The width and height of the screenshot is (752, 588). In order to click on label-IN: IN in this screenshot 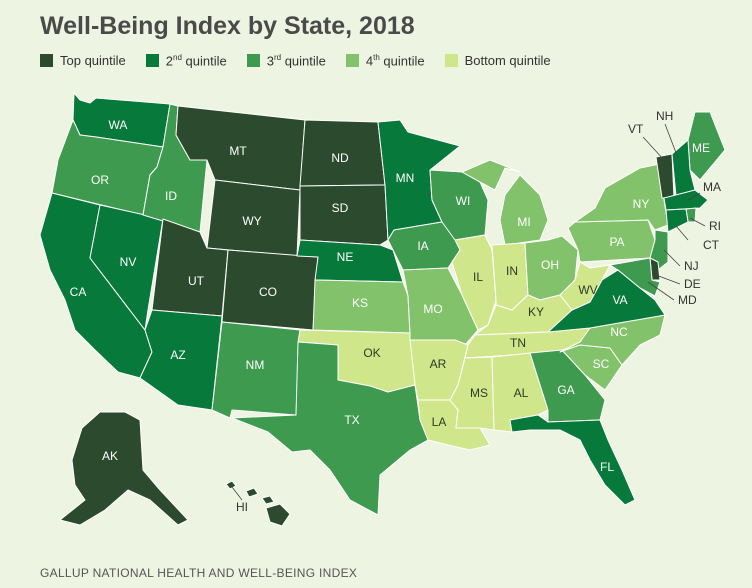, I will do `click(512, 271)`.